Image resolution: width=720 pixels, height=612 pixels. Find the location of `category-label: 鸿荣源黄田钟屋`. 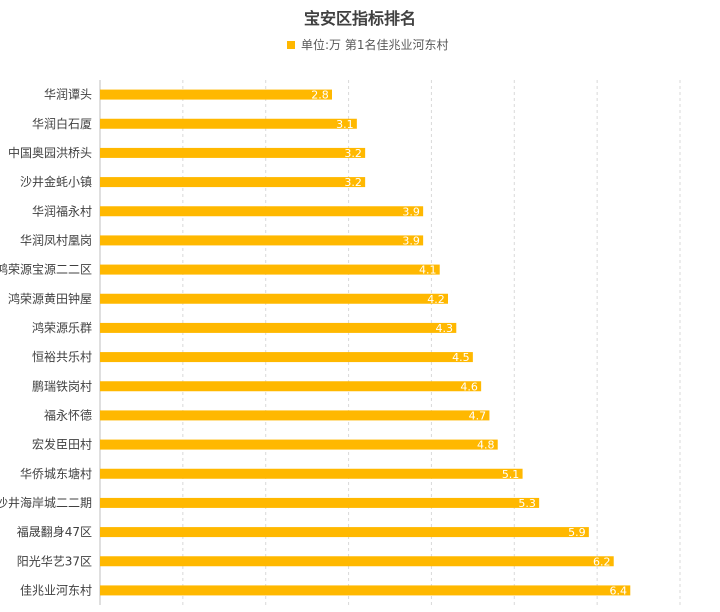

category-label: 鸿荣源黄田钟屋 is located at coordinates (50, 298).